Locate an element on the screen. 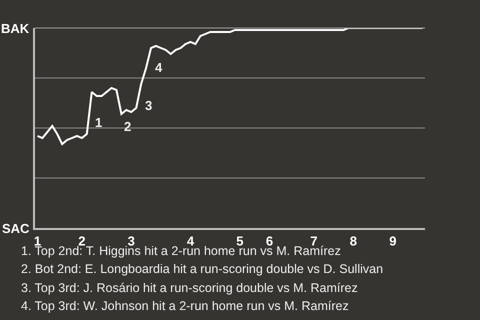  x-tick-label: 3 is located at coordinates (131, 240).